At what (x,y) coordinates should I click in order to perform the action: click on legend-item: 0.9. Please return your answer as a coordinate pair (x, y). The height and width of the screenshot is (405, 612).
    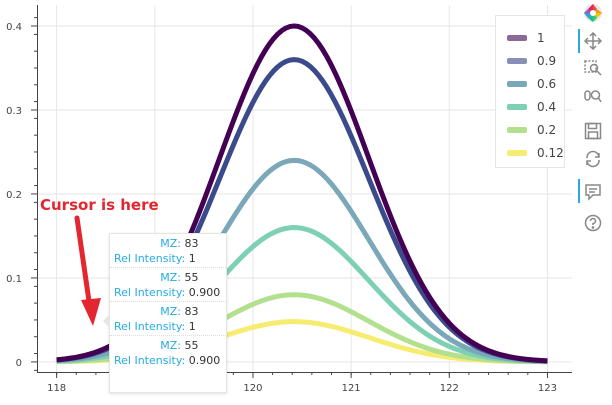
    Looking at the image, I should click on (530, 60).